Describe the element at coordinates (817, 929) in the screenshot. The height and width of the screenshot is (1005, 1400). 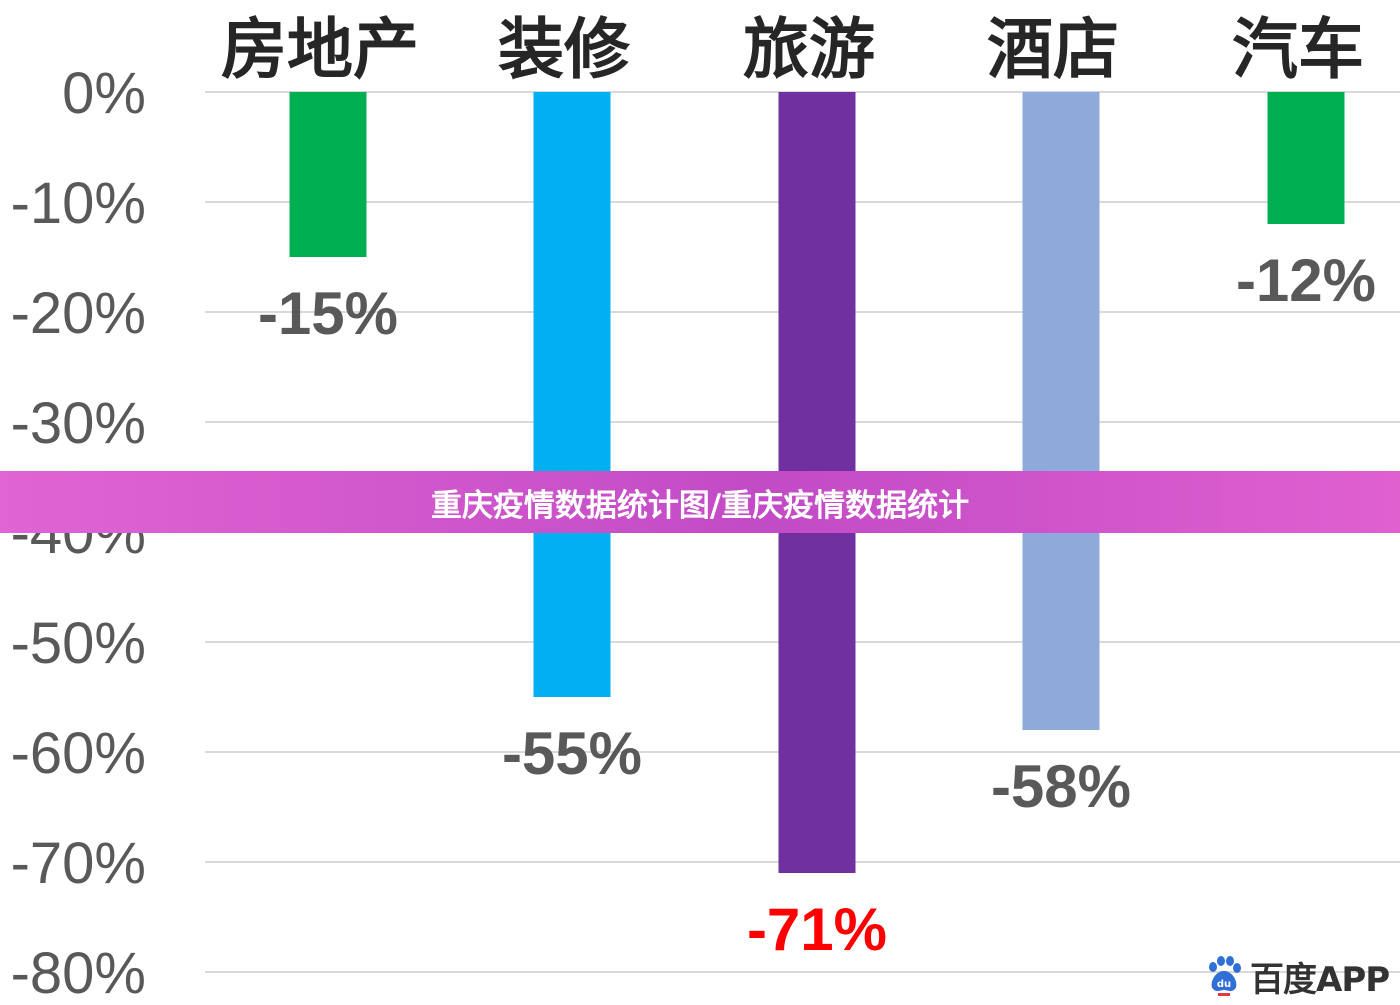
I see `data-label: -71%` at that location.